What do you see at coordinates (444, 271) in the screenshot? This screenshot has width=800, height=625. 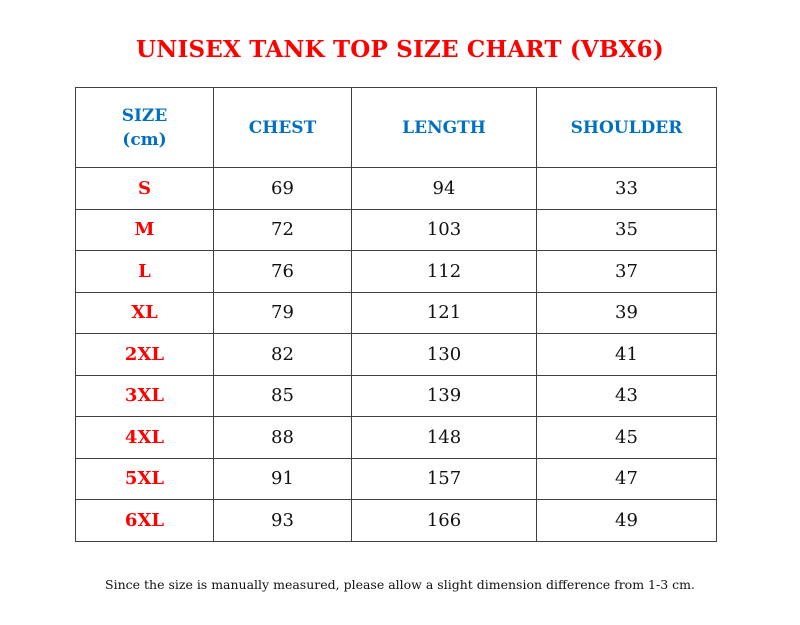 I see `cell-length: 112` at bounding box center [444, 271].